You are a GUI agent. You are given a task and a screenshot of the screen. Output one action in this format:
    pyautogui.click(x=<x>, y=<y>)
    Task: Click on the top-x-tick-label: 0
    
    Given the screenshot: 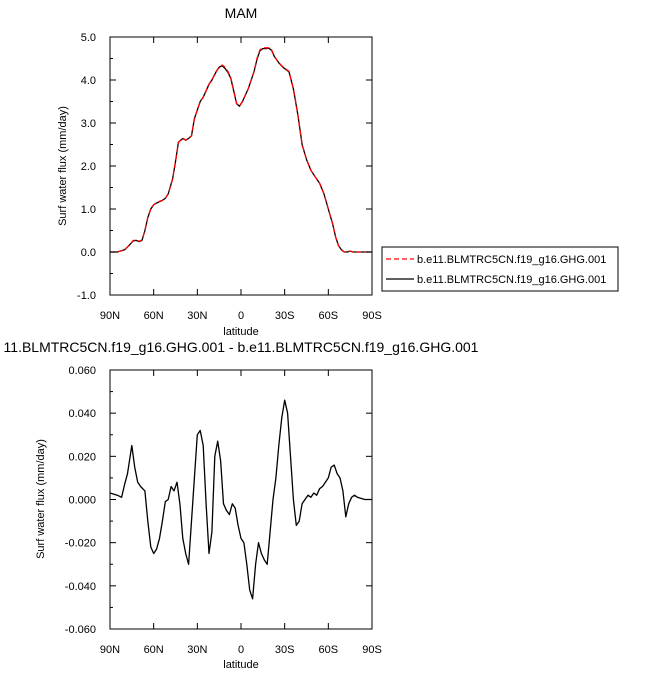 What is the action you would take?
    pyautogui.click(x=241, y=316)
    